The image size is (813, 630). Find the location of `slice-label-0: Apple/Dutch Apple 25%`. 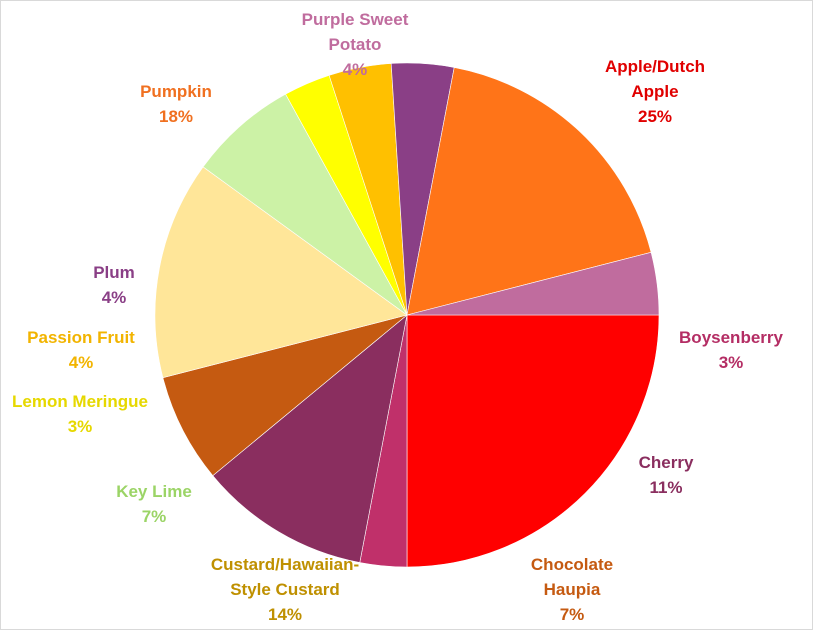

slice-label-0: Apple/Dutch Apple 25% is located at coordinates (655, 91).